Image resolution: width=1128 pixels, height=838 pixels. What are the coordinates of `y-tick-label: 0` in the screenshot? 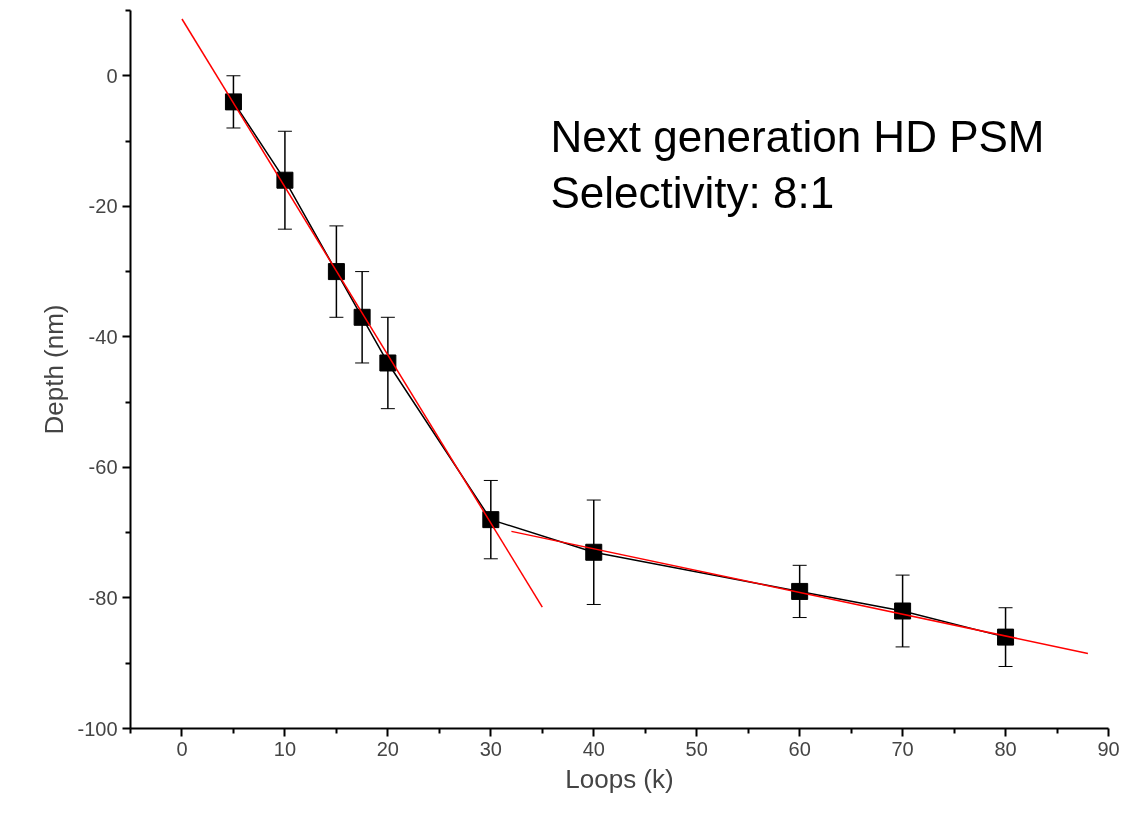 It's located at (112, 75).